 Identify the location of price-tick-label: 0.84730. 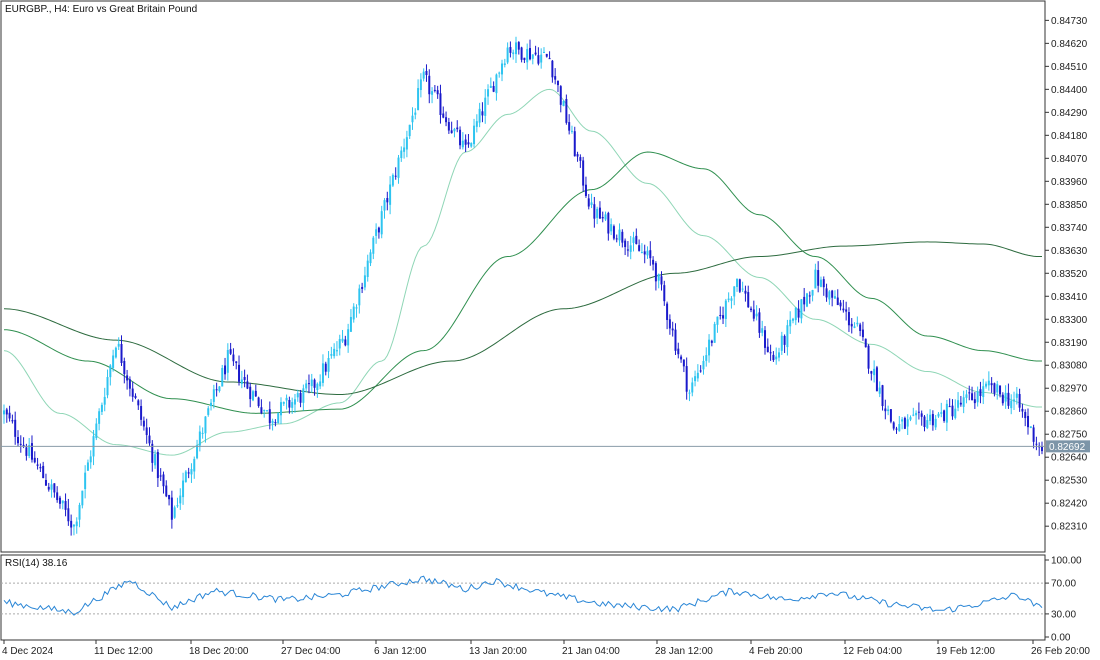
(1069, 21).